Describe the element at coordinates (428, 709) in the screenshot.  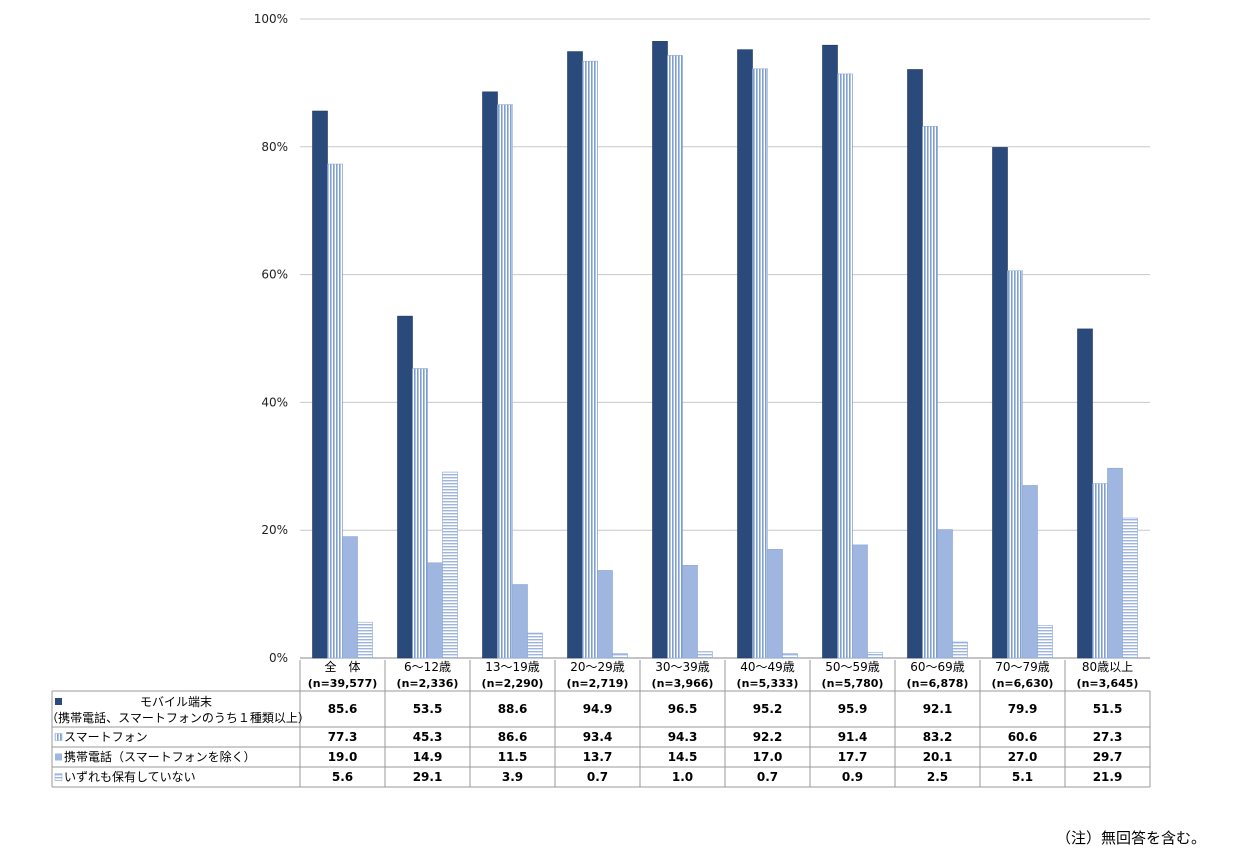
I see `table-cell: 53.5` at that location.